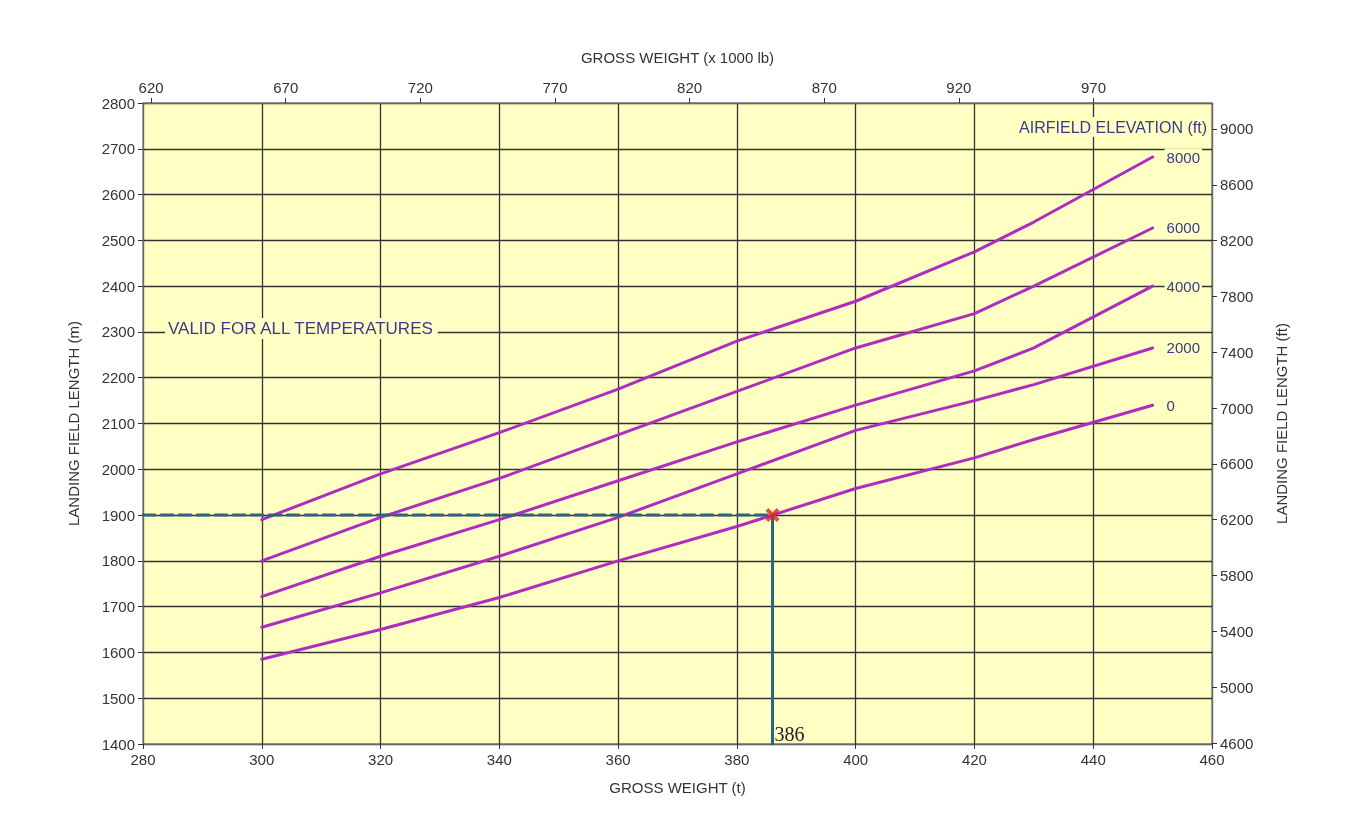  Describe the element at coordinates (118, 698) in the screenshot. I see `y-tick-label: 1500` at that location.